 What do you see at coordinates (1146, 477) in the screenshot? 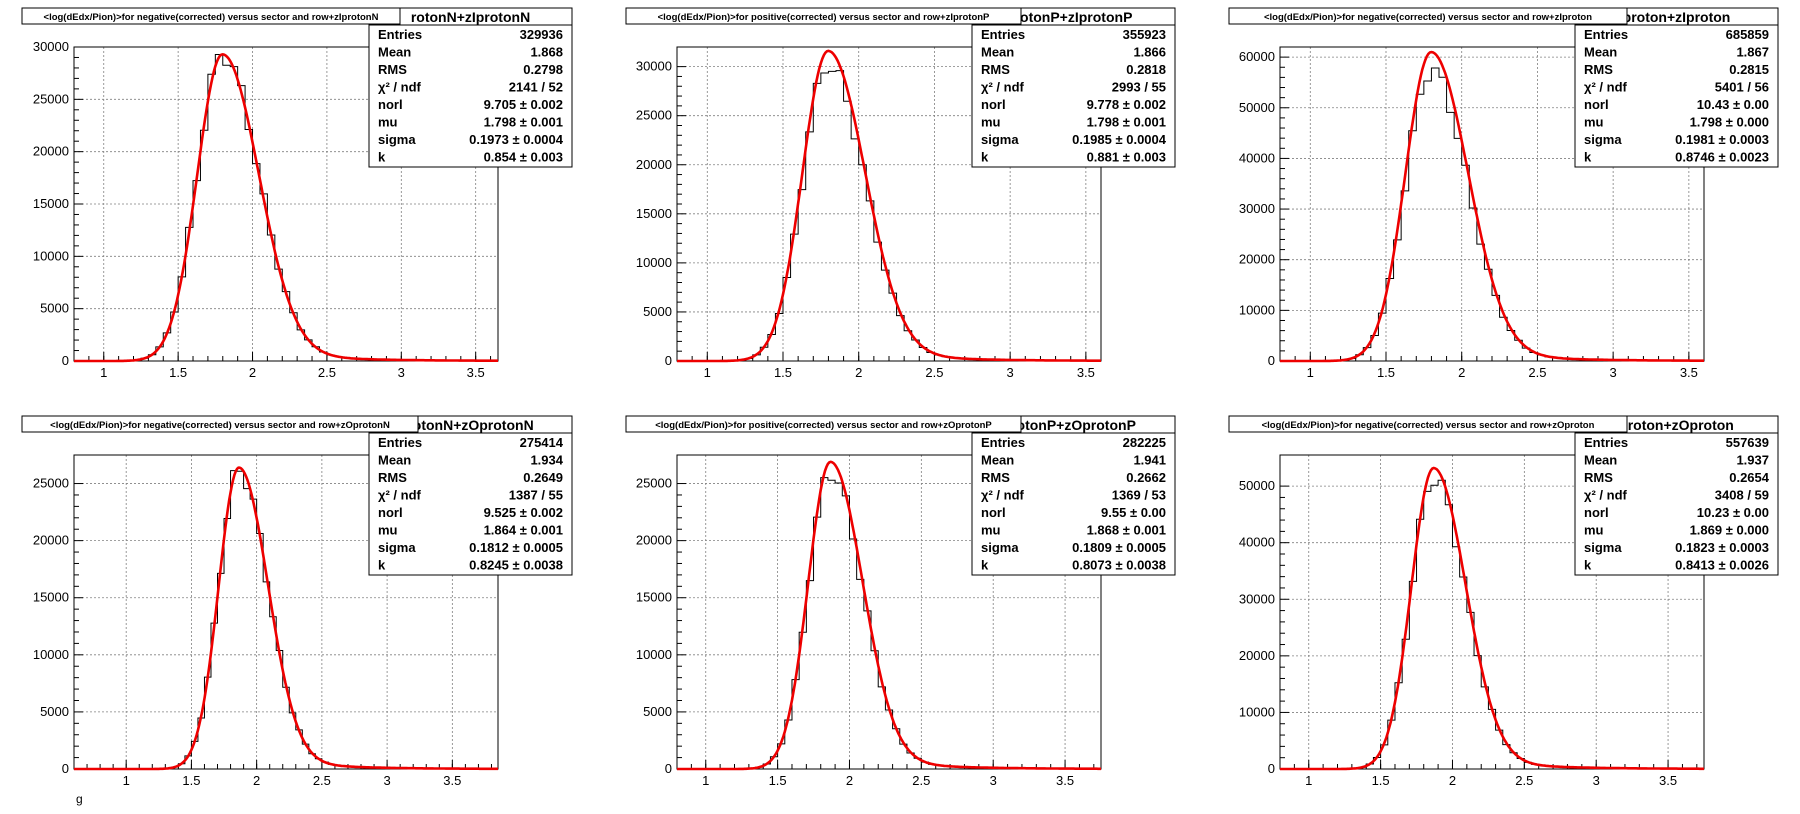
I see `stats-value: 0.2662` at bounding box center [1146, 477].